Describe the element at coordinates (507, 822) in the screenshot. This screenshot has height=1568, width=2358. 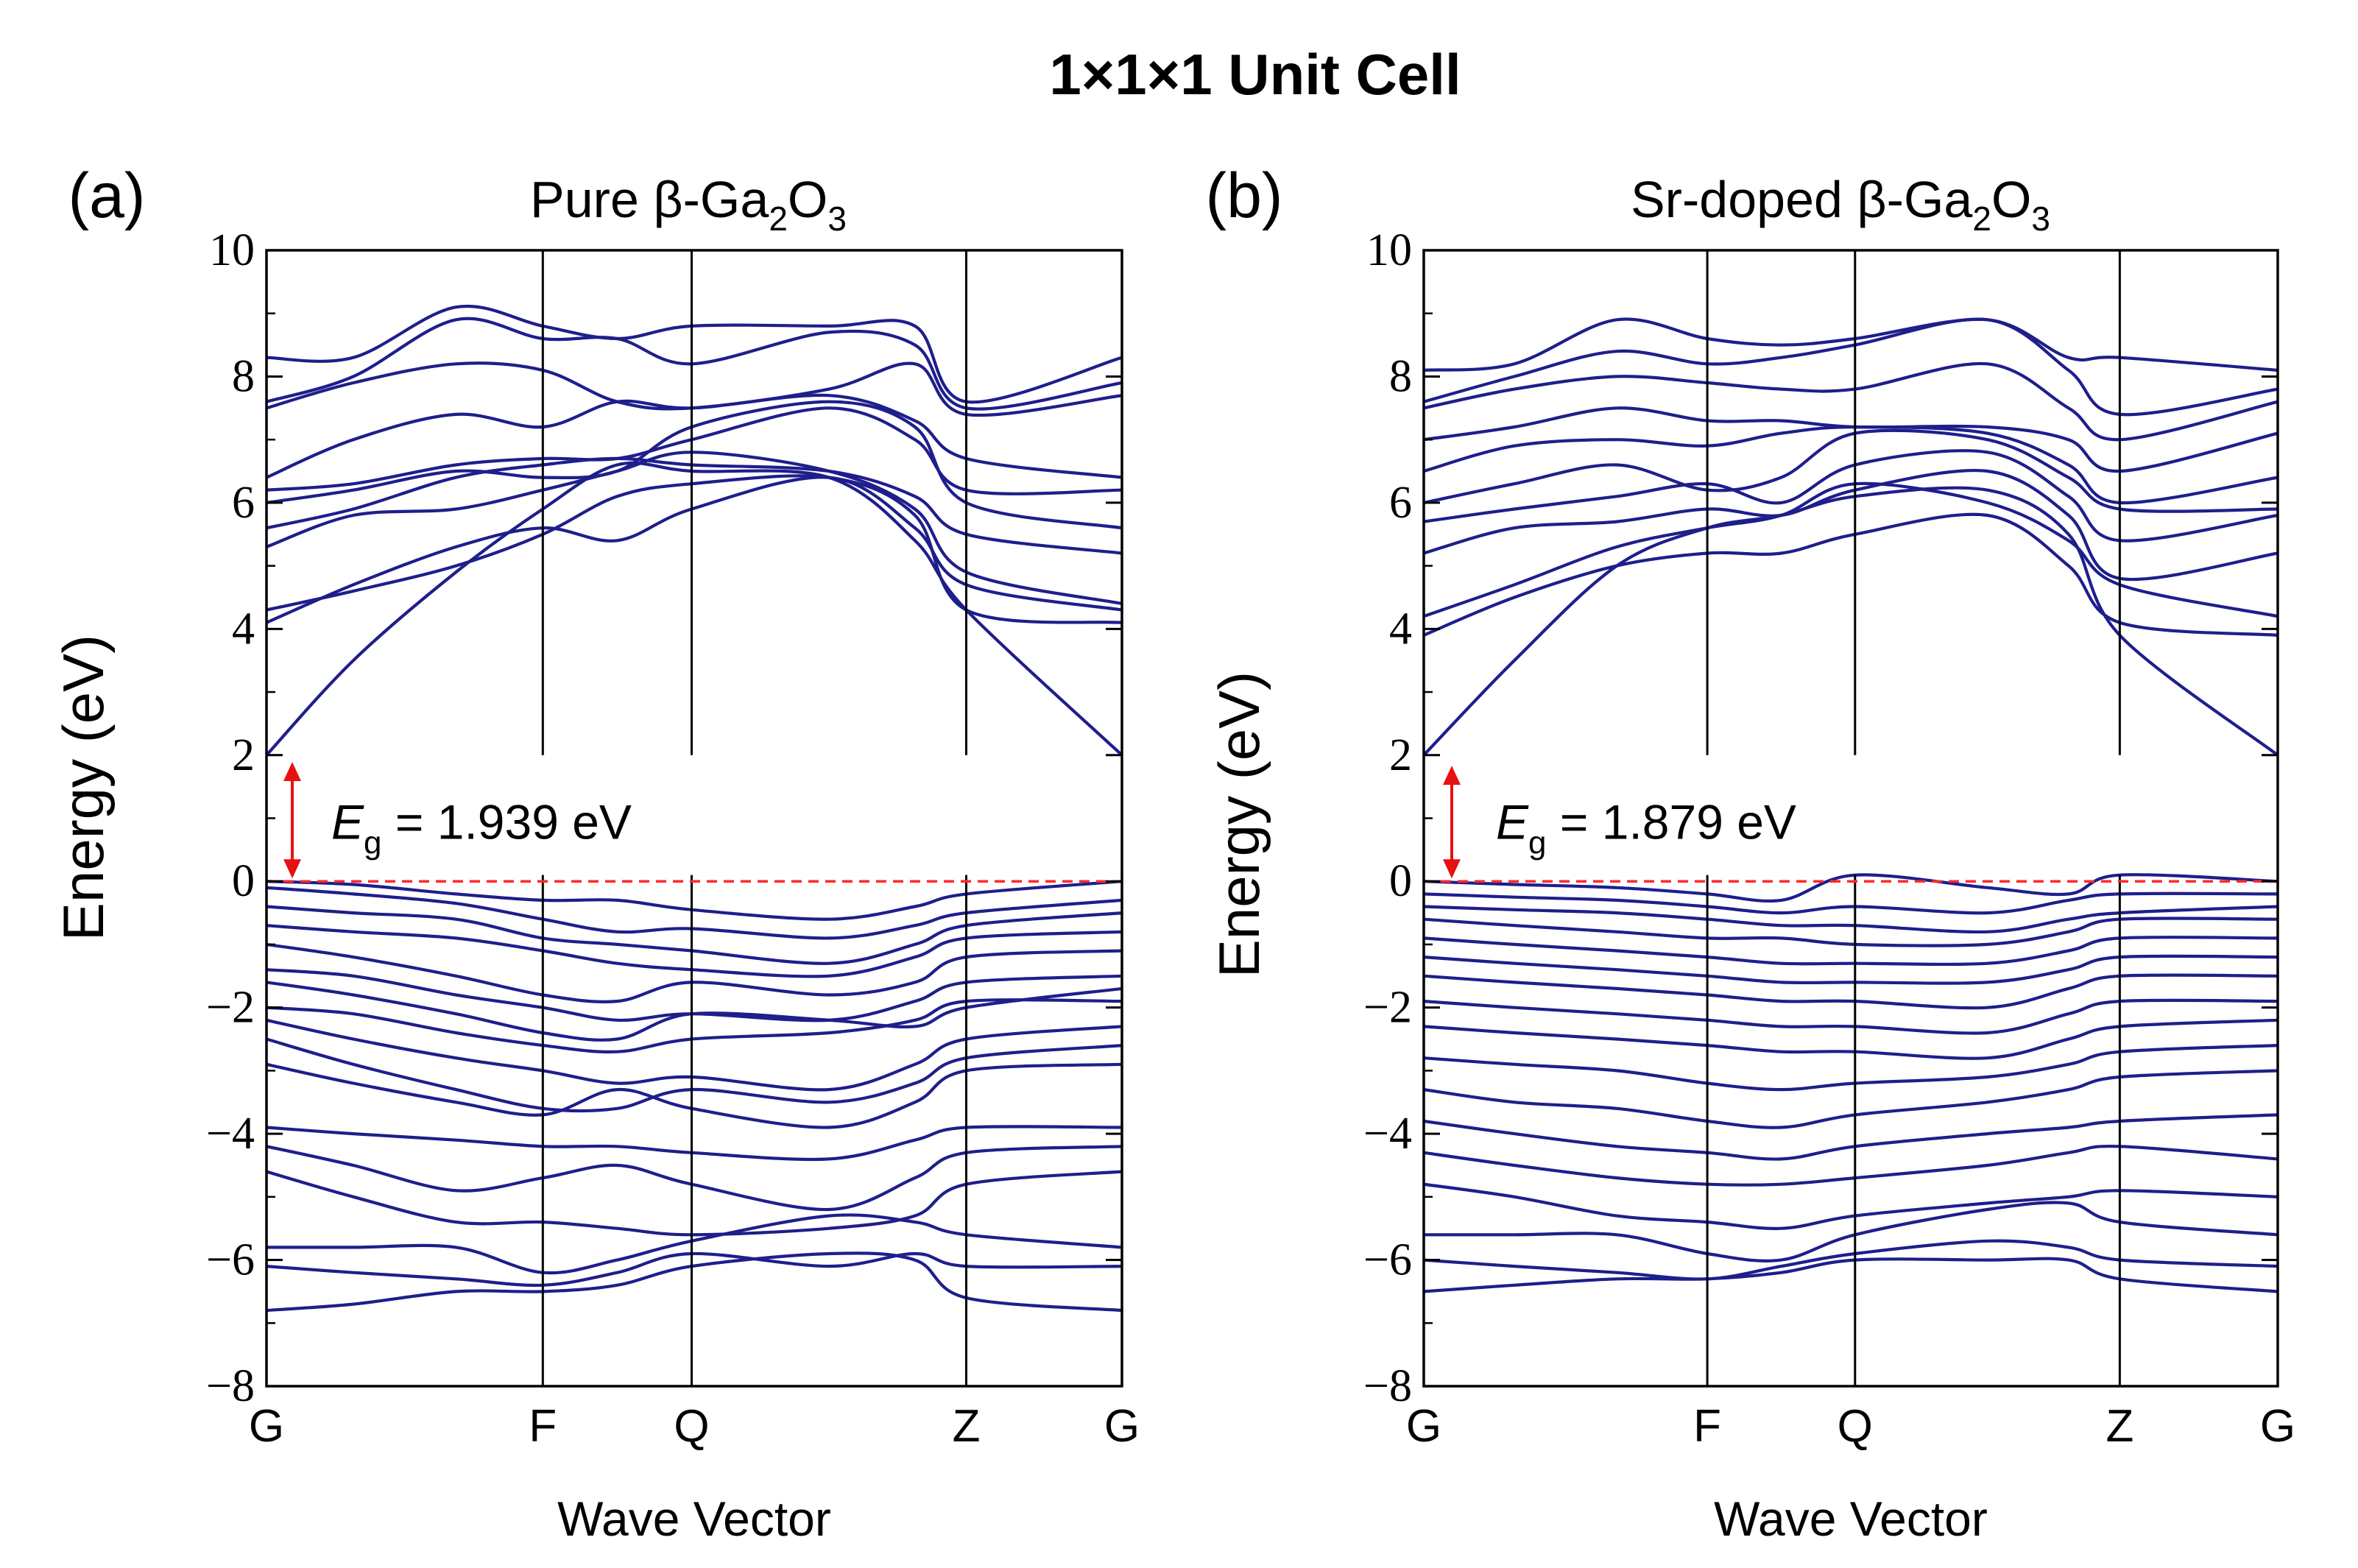
I see `band-gap-value: = 1.939 eV` at that location.